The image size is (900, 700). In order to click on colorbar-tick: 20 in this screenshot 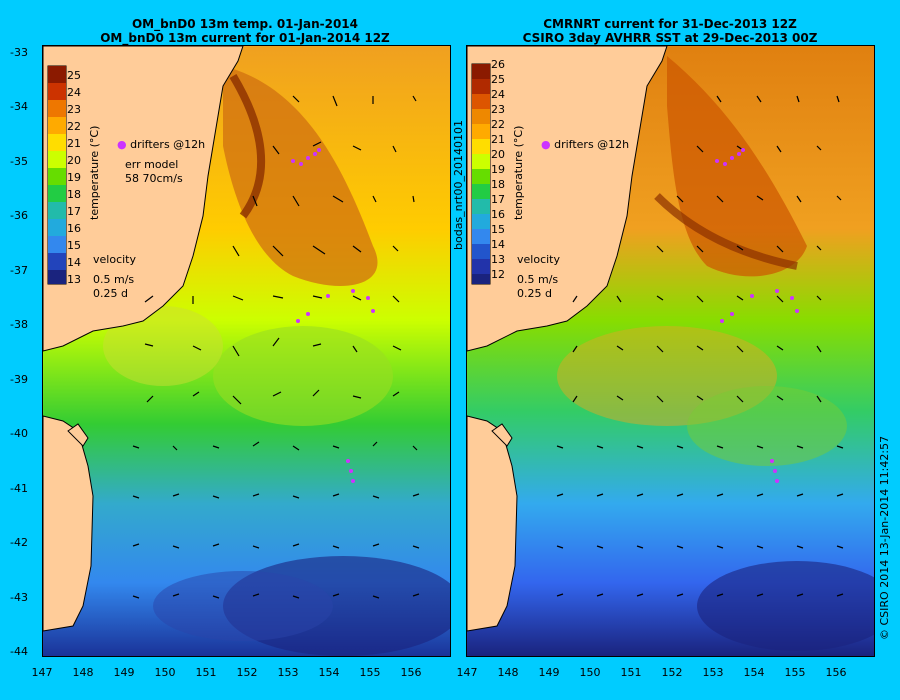, I will do `click(498, 154)`.